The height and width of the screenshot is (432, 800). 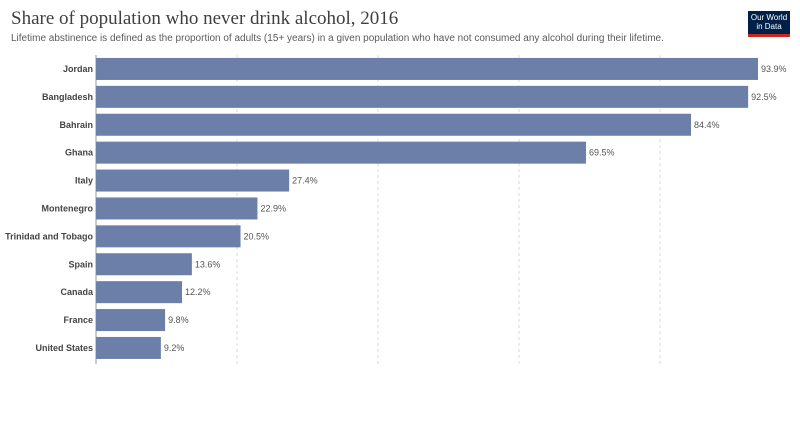 What do you see at coordinates (77, 292) in the screenshot?
I see `category-label: Canada` at bounding box center [77, 292].